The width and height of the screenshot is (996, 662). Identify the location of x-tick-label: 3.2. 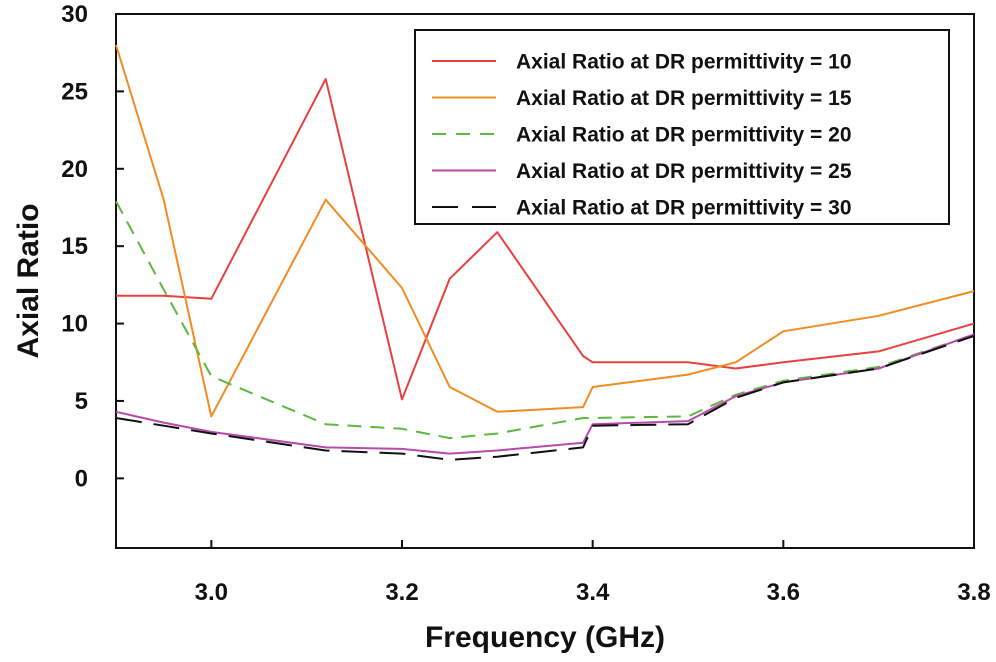
(401, 592).